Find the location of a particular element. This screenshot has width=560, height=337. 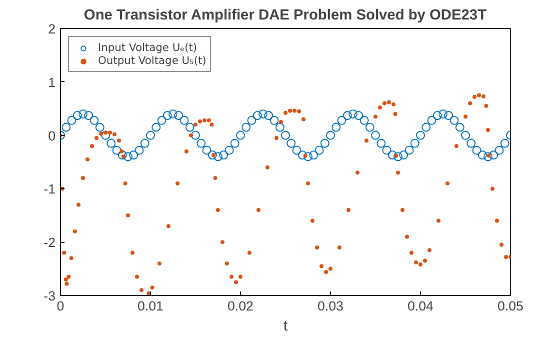

y-tick-label: -1 is located at coordinates (50, 189).